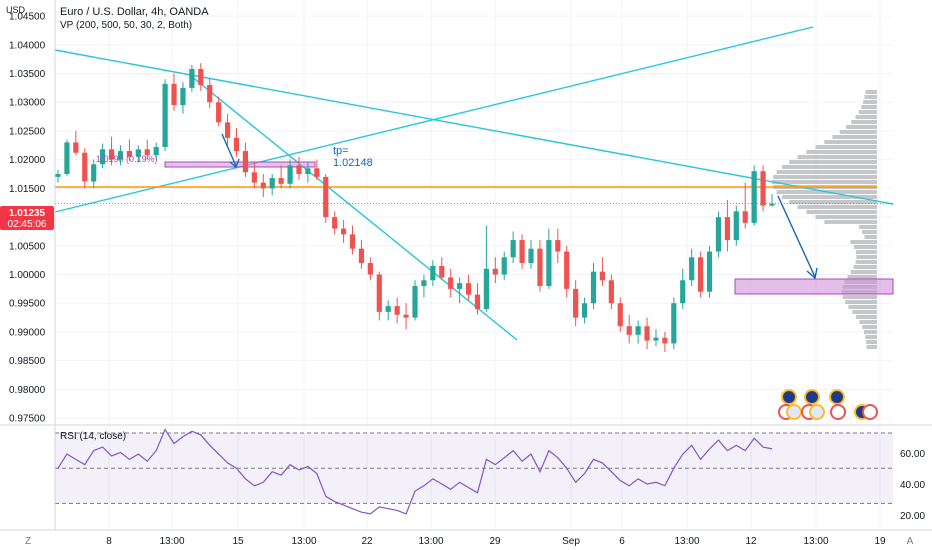  What do you see at coordinates (796, 236) in the screenshot?
I see `arrow-down-right` at bounding box center [796, 236].